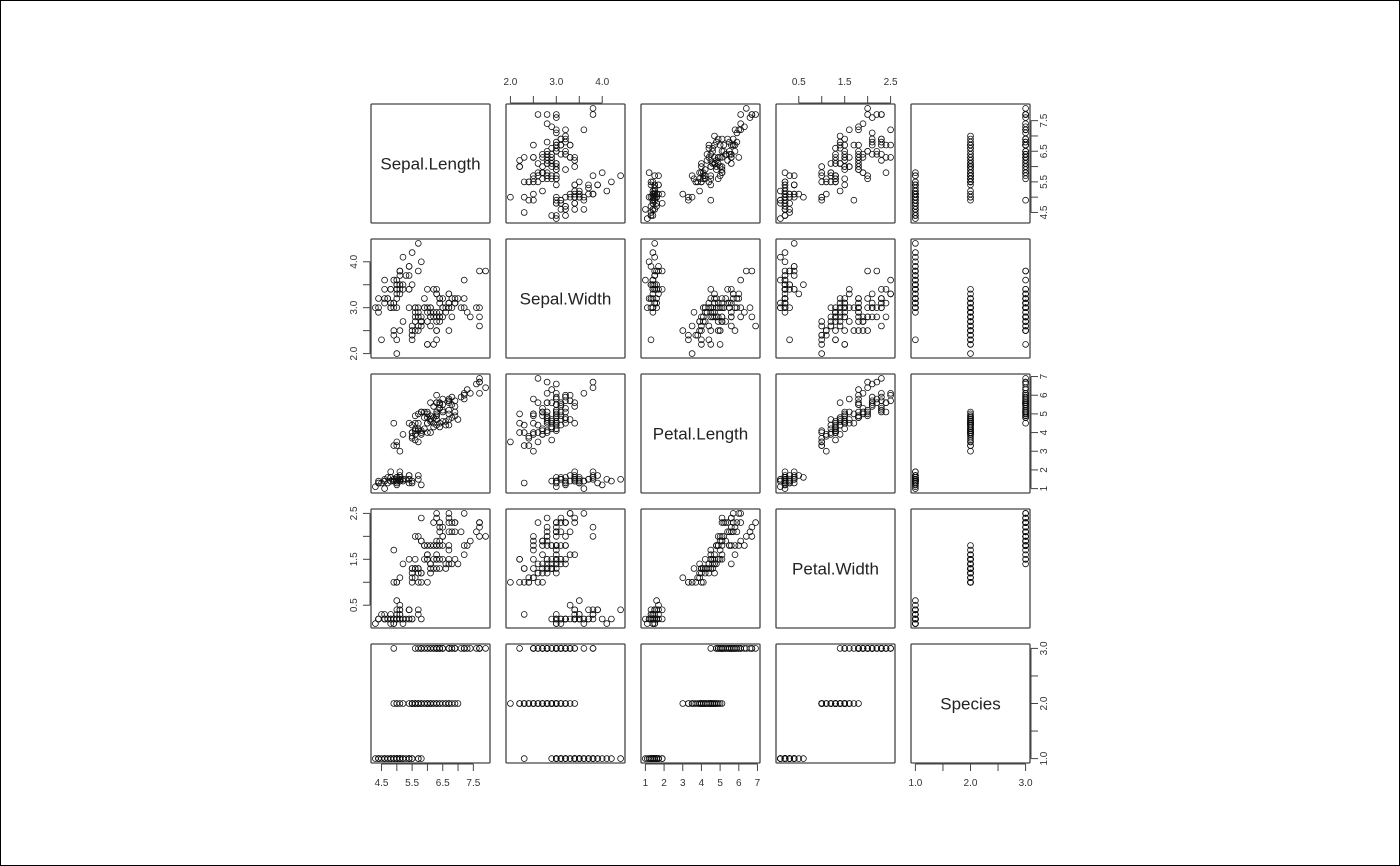  Describe the element at coordinates (971, 783) in the screenshot. I see `x-tick-label: 2.0` at that location.